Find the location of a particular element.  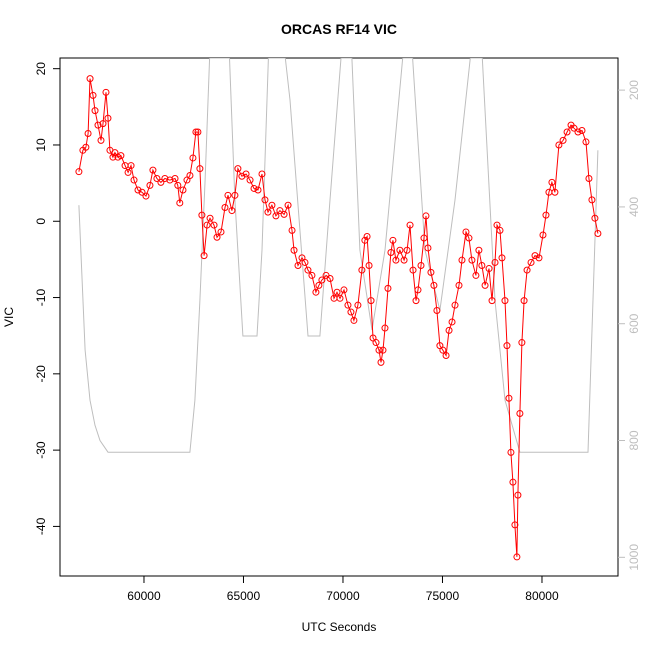

y-axis-label: VIC is located at coordinates (9, 317).